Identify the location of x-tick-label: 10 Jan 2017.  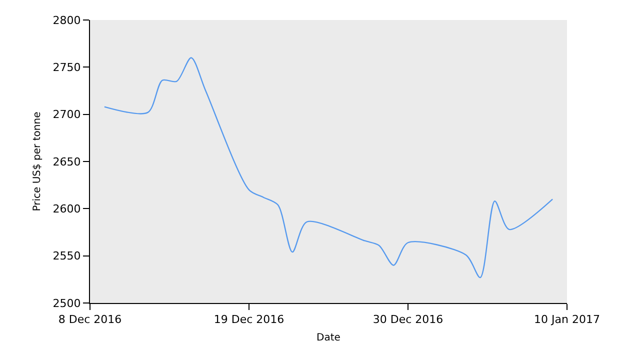
(567, 319).